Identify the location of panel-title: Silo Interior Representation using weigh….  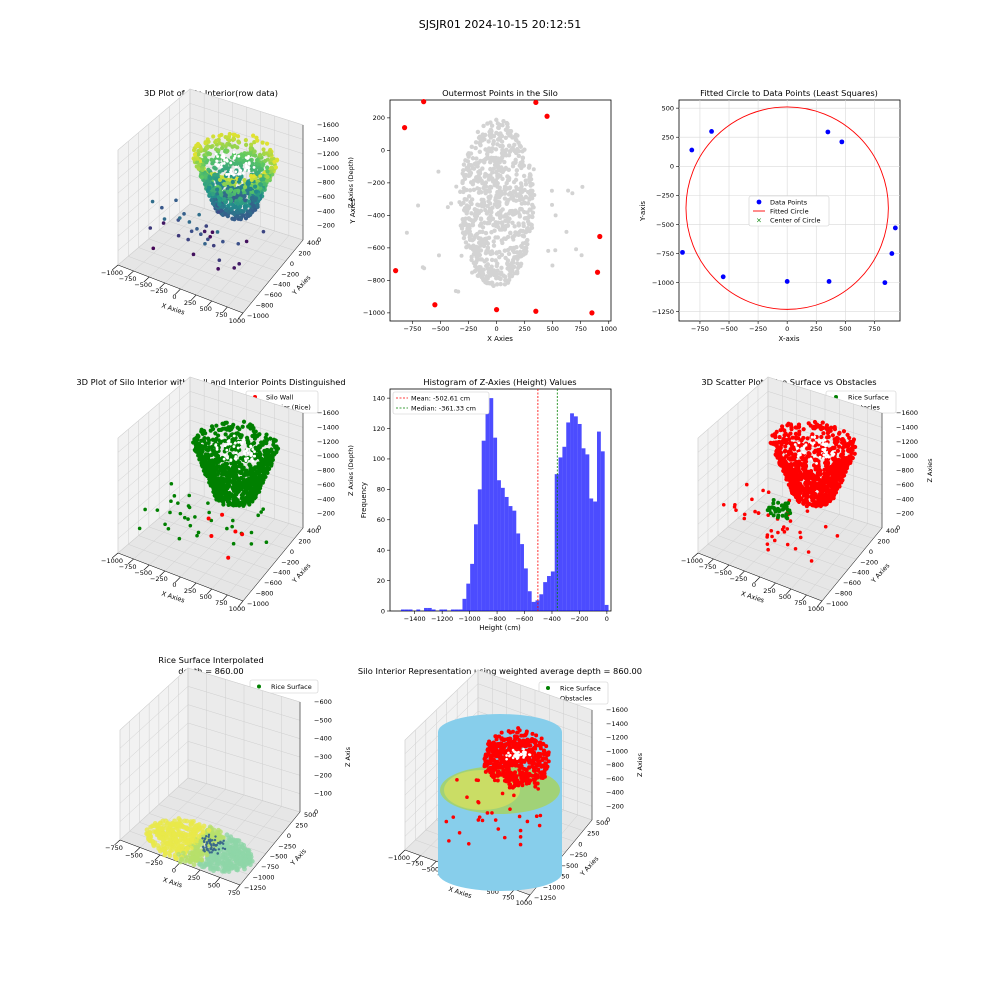
(500, 671).